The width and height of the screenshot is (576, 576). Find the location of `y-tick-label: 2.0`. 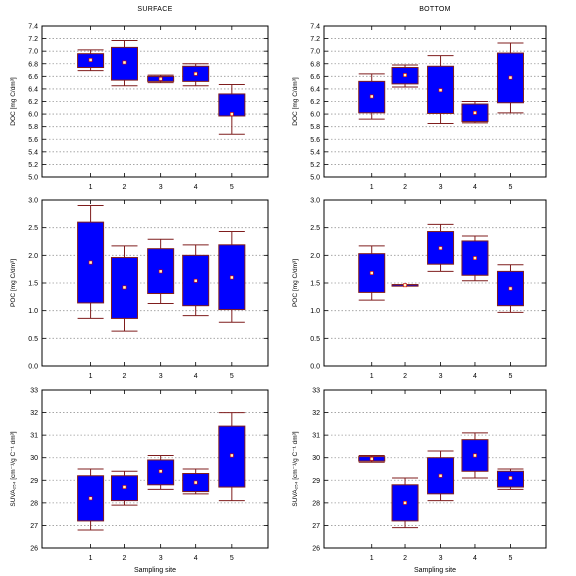

y-tick-label: 2.0 is located at coordinates (315, 256).